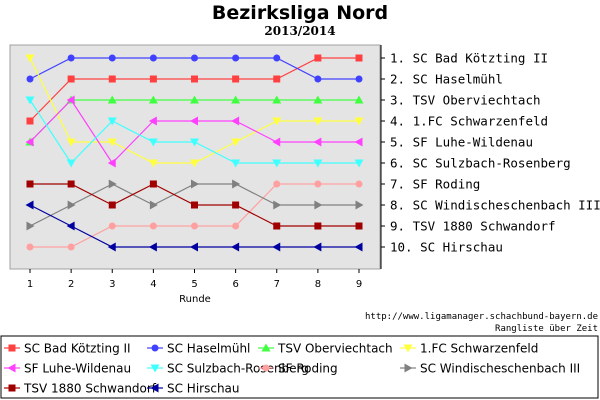 Image resolution: width=600 pixels, height=400 pixels. What do you see at coordinates (71, 284) in the screenshot?
I see `x-tick-label: 2` at bounding box center [71, 284].